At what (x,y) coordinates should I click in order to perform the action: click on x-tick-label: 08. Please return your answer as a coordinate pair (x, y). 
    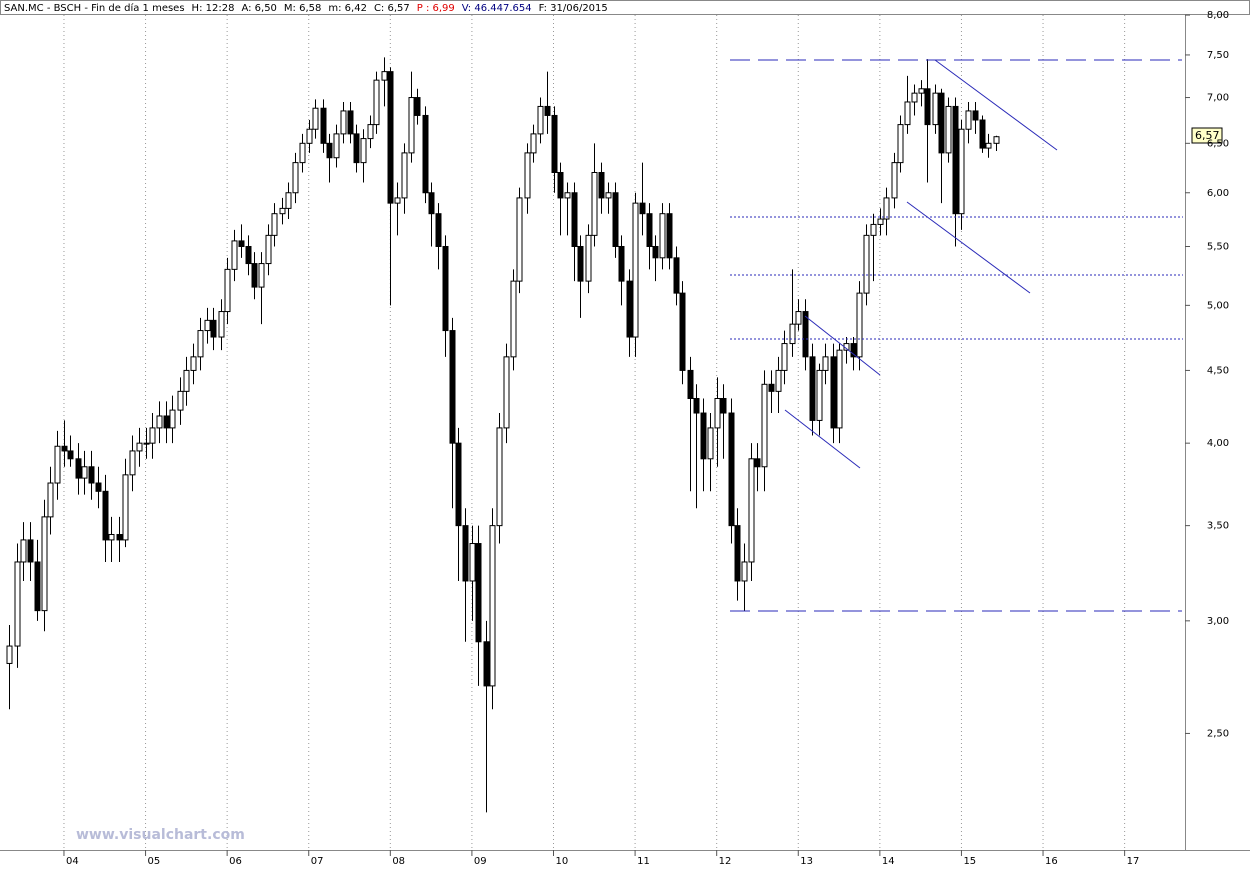
    Looking at the image, I should click on (398, 861).